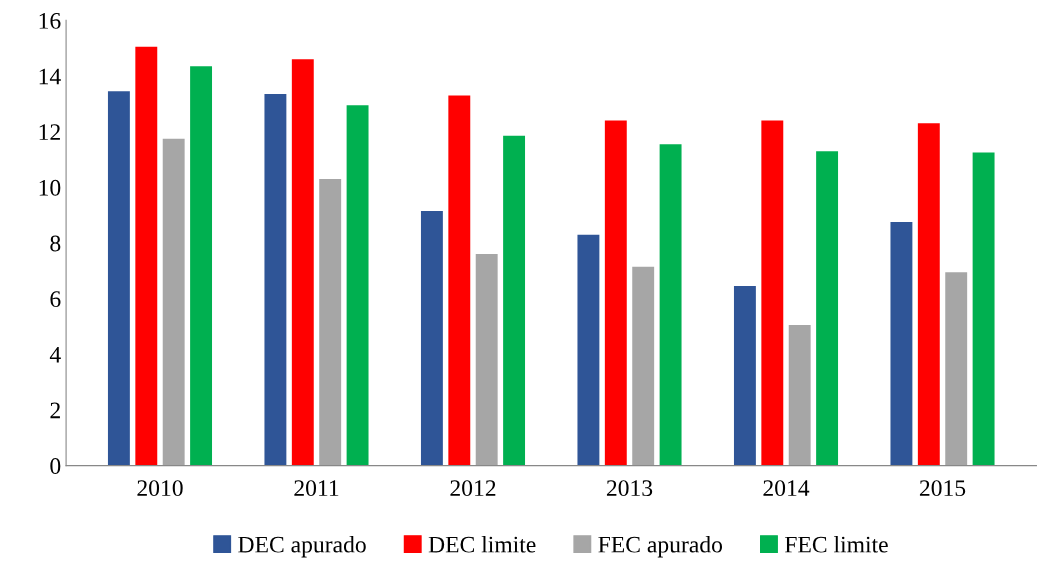 This screenshot has width=1049, height=582. I want to click on x-tick-label: 2010, so click(160, 488).